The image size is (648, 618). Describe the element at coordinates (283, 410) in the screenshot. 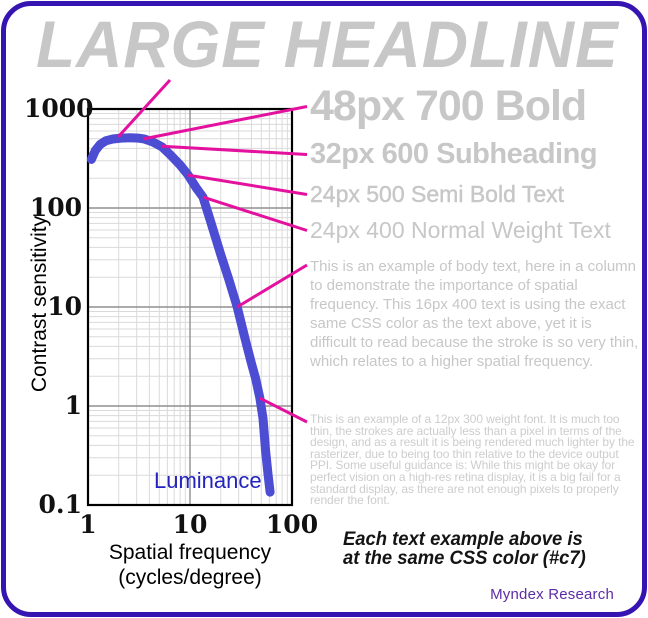

I see `callout-line-sample-body12` at that location.